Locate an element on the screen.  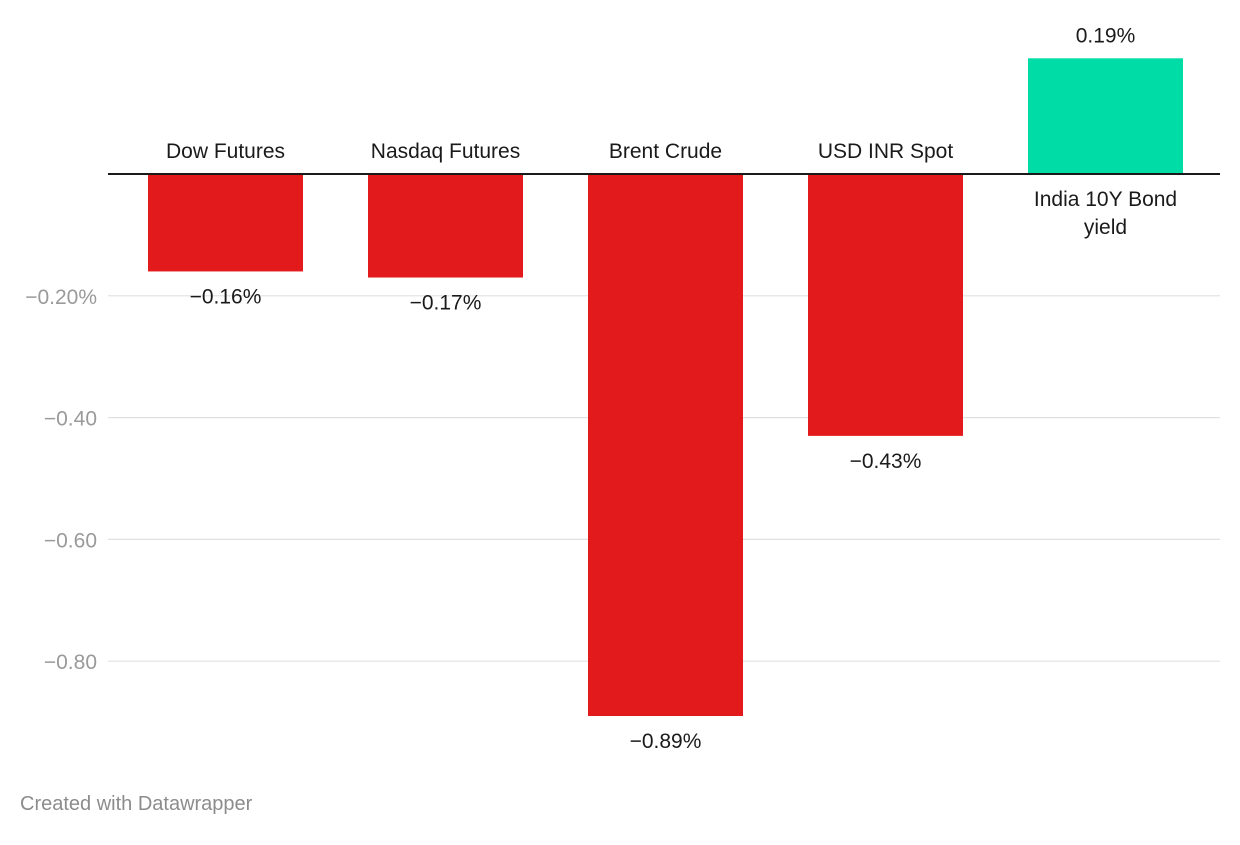
category-label: Dow Futures is located at coordinates (225, 151).